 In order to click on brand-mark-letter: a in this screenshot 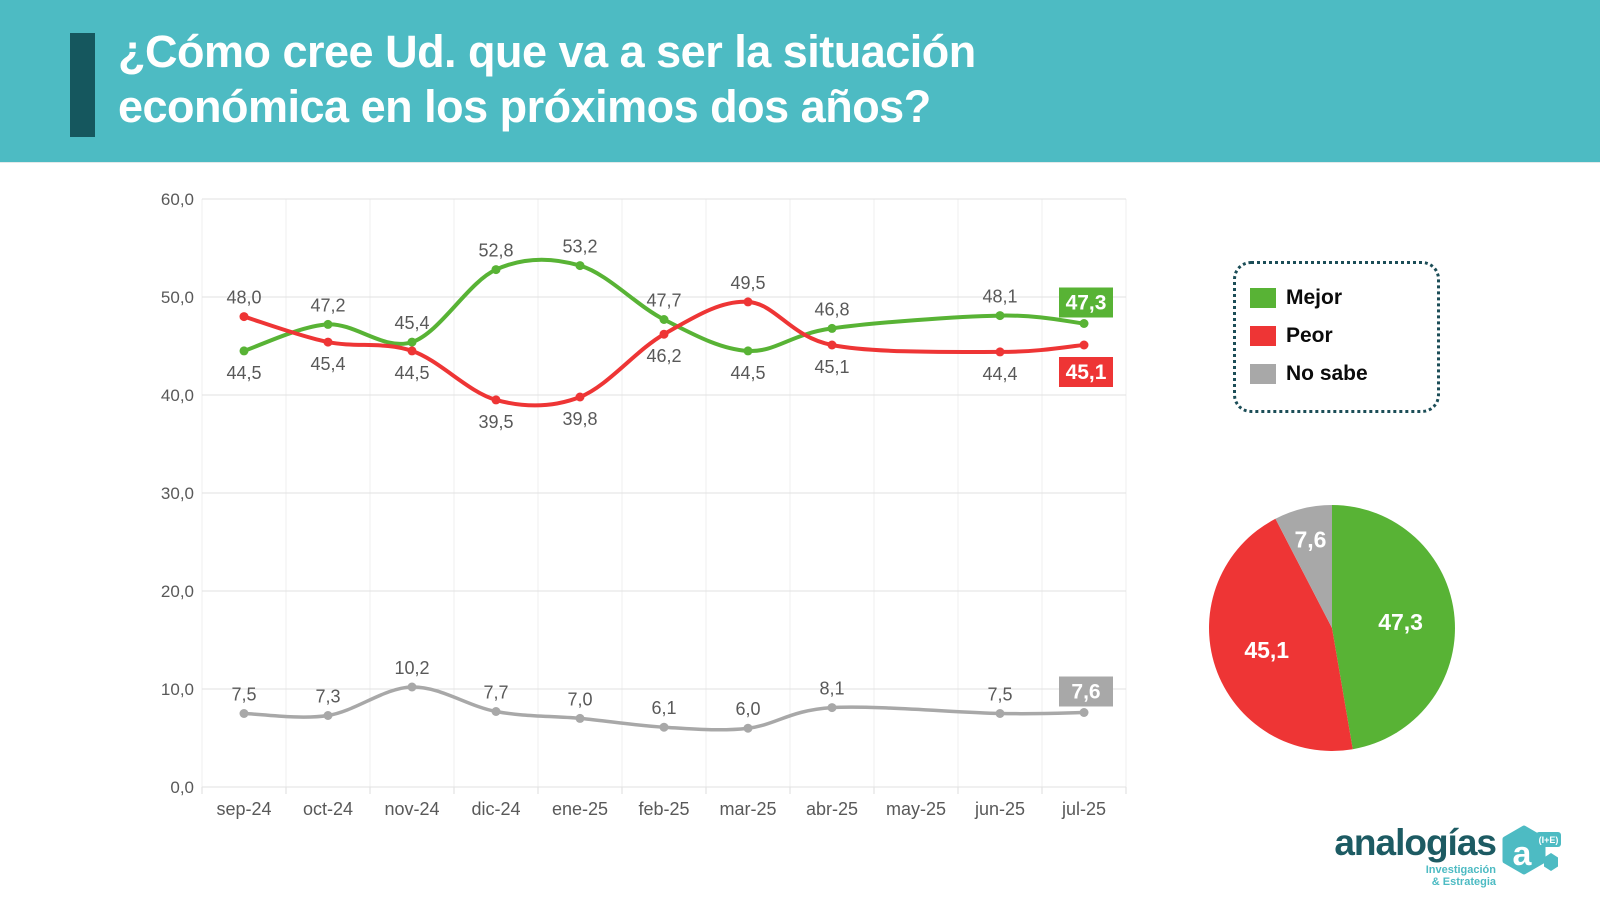, I will do `click(1523, 854)`.